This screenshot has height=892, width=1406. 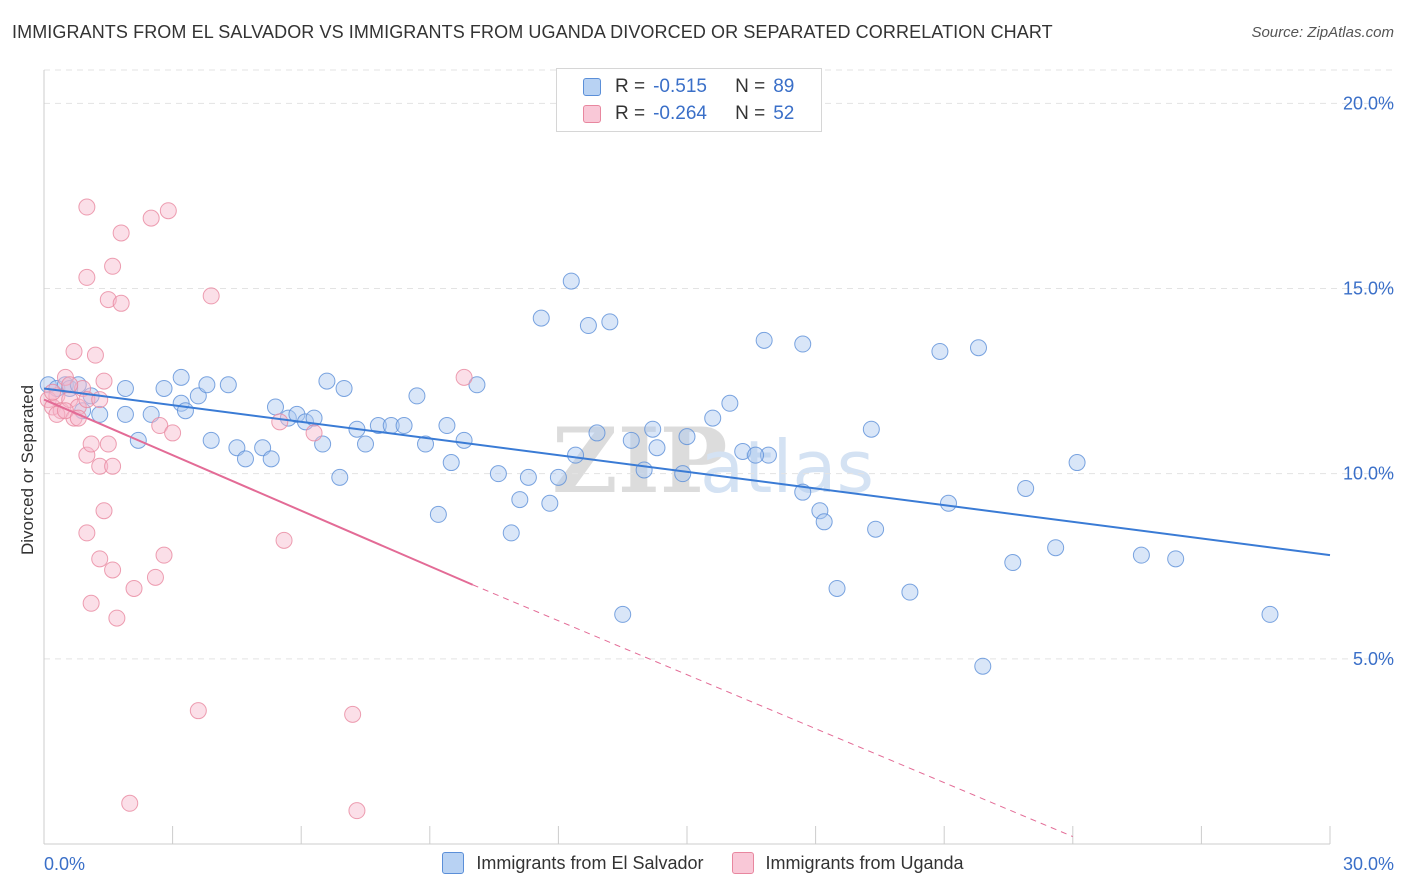 I want to click on watermark-atlas: atlas, so click(x=787, y=467).